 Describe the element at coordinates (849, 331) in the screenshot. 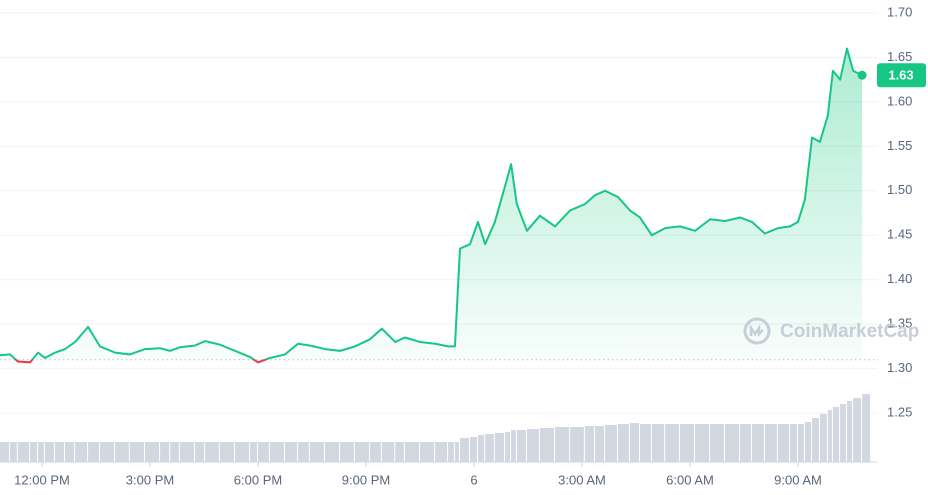

I see `watermark: CoinMarketCap` at that location.